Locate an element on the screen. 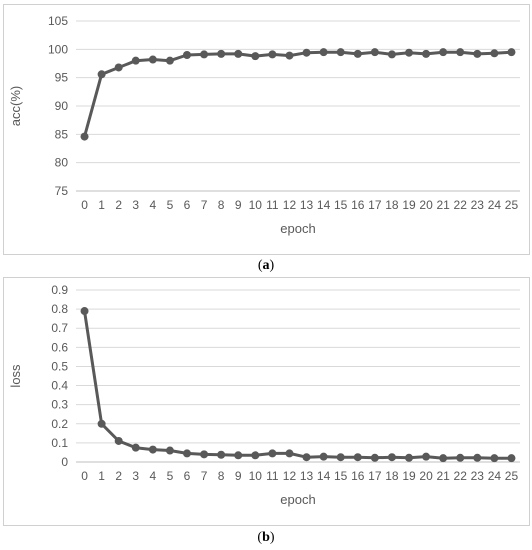 Image resolution: width=532 pixels, height=550 pixels. chart-a-xtick-label-8: 8 is located at coordinates (221, 205).